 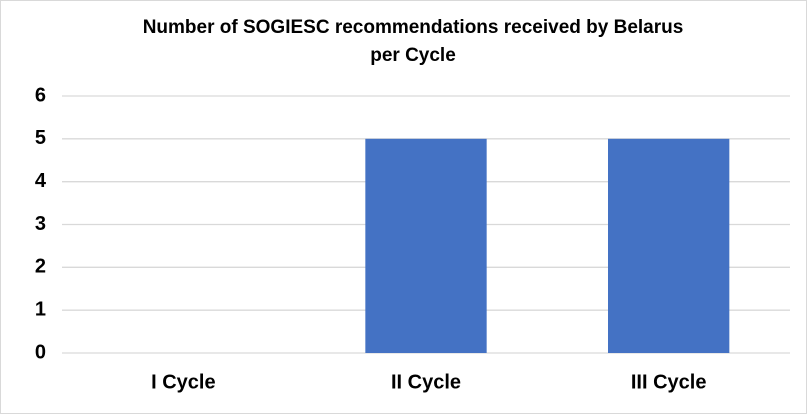 I want to click on y-tick-label: 2, so click(x=40, y=267).